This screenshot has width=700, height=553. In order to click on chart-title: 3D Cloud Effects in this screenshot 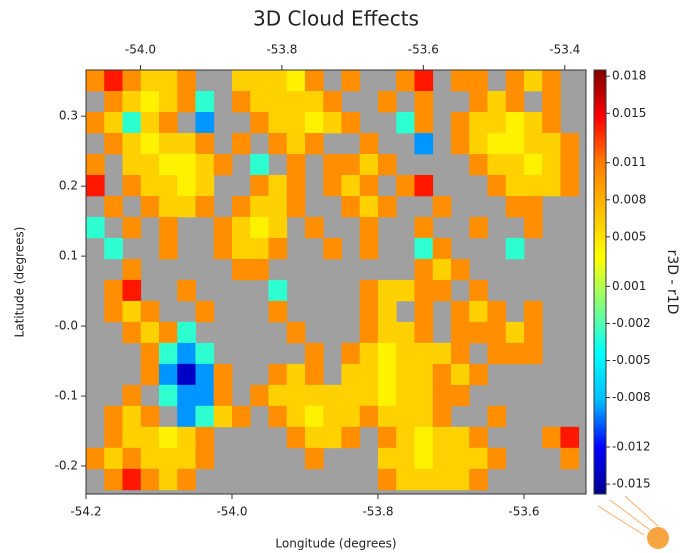, I will do `click(336, 19)`.